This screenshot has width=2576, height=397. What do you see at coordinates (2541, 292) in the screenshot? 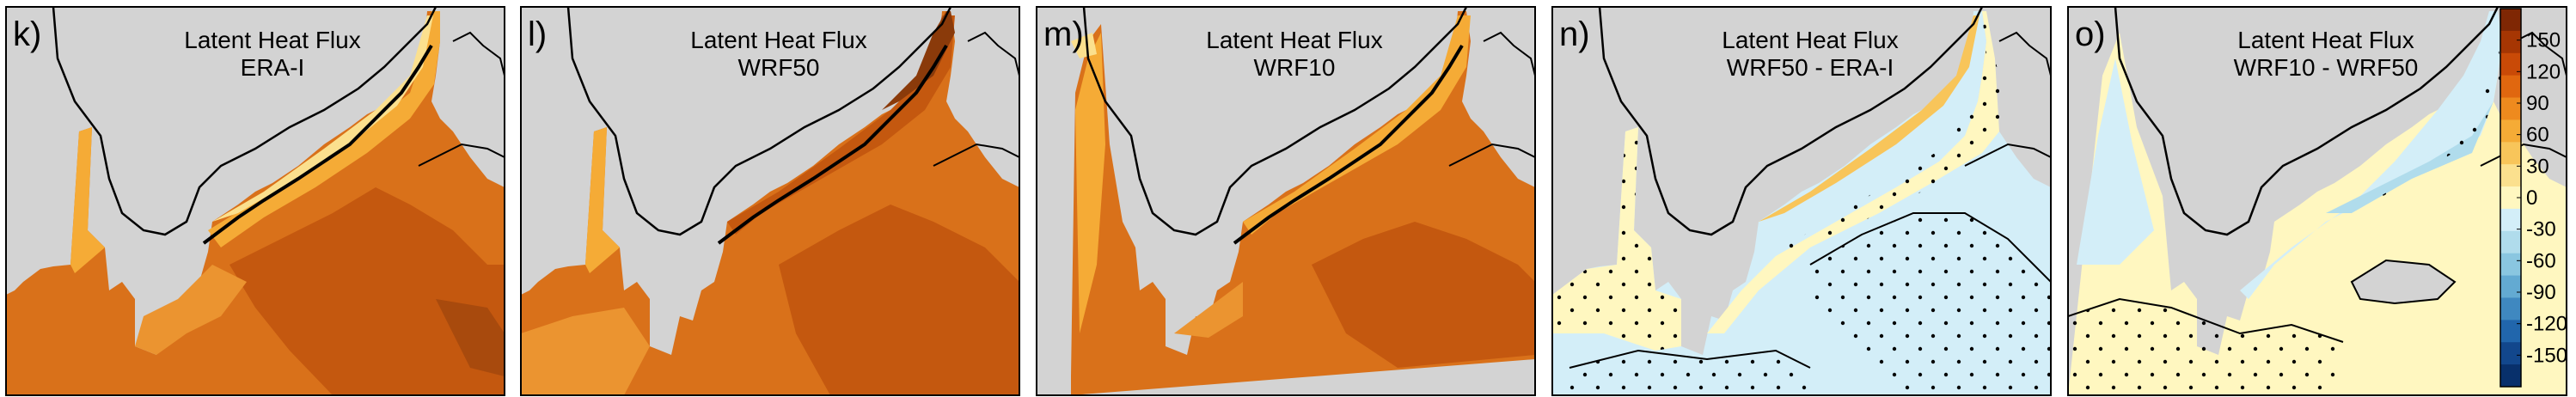
I see `colorbar-tick-label: -90` at bounding box center [2541, 292].